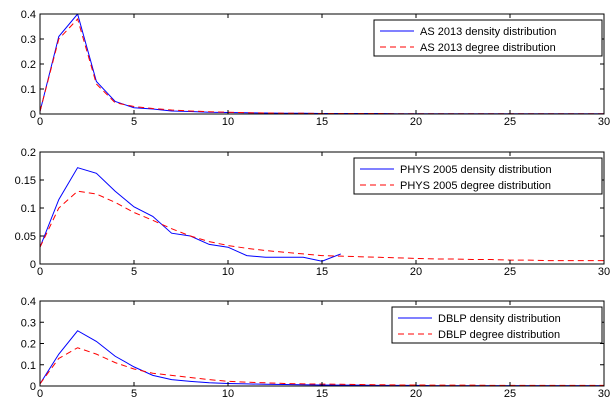  What do you see at coordinates (499, 335) in the screenshot?
I see `legend-label: DBLP degree distribution` at bounding box center [499, 335].